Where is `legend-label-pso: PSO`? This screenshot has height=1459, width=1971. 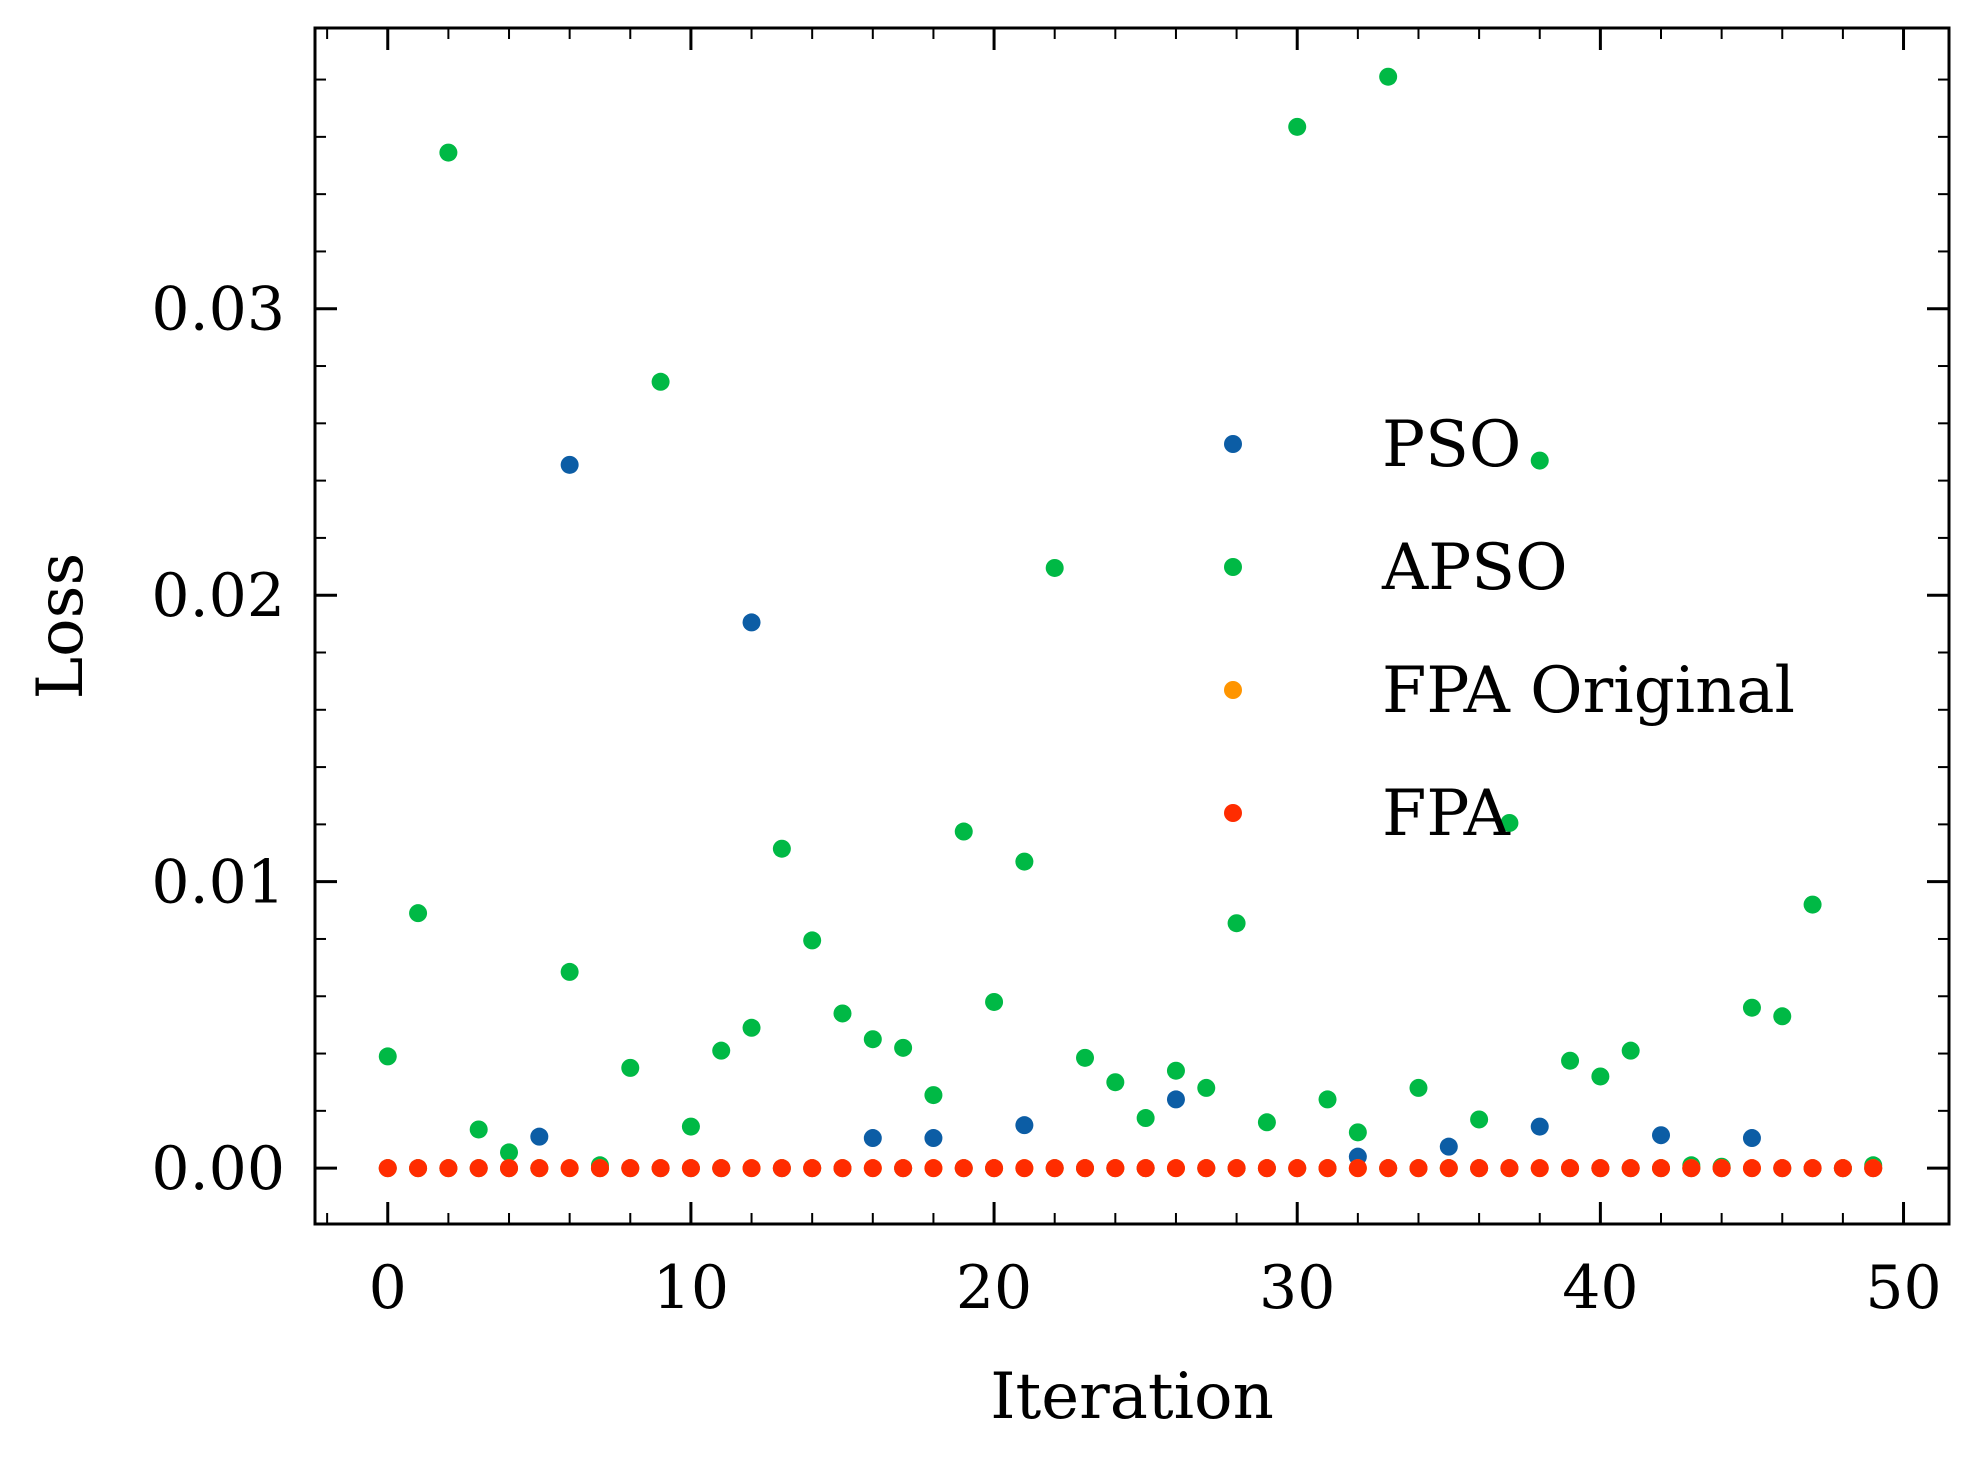
legend-label-pso: PSO is located at coordinates (1451, 445).